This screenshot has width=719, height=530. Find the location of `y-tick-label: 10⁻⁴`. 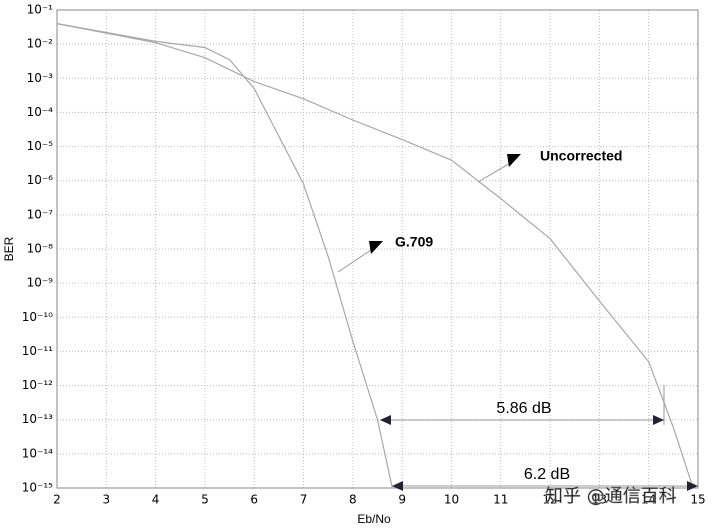

y-tick-label: 10⁻⁴ is located at coordinates (40, 112).